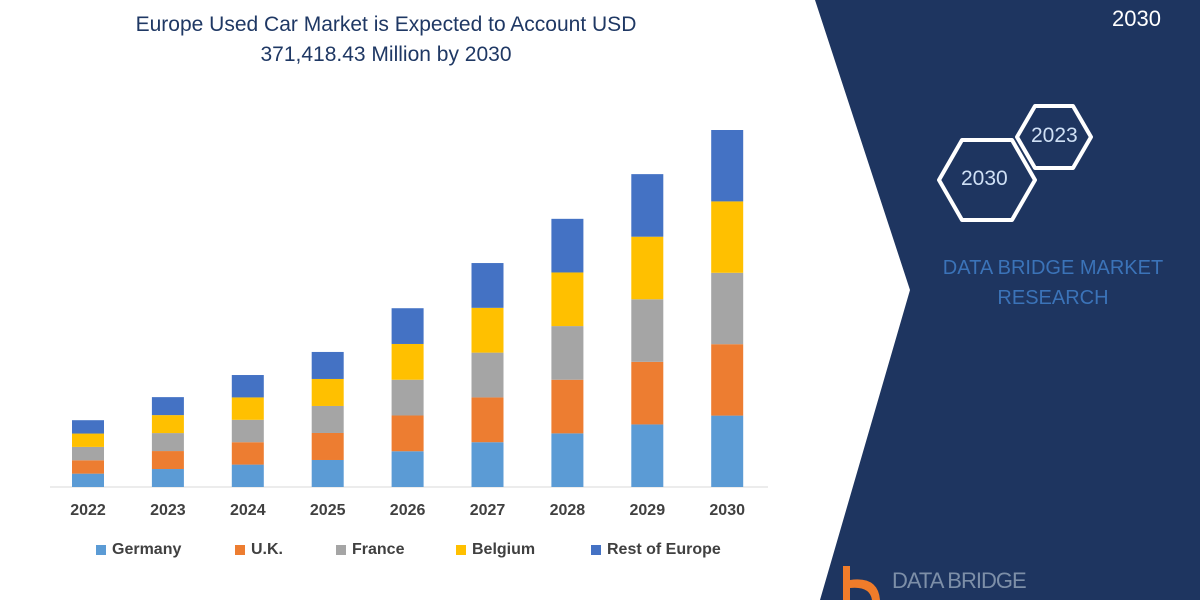  I want to click on bar-2028-rest-of-europe, so click(567, 245).